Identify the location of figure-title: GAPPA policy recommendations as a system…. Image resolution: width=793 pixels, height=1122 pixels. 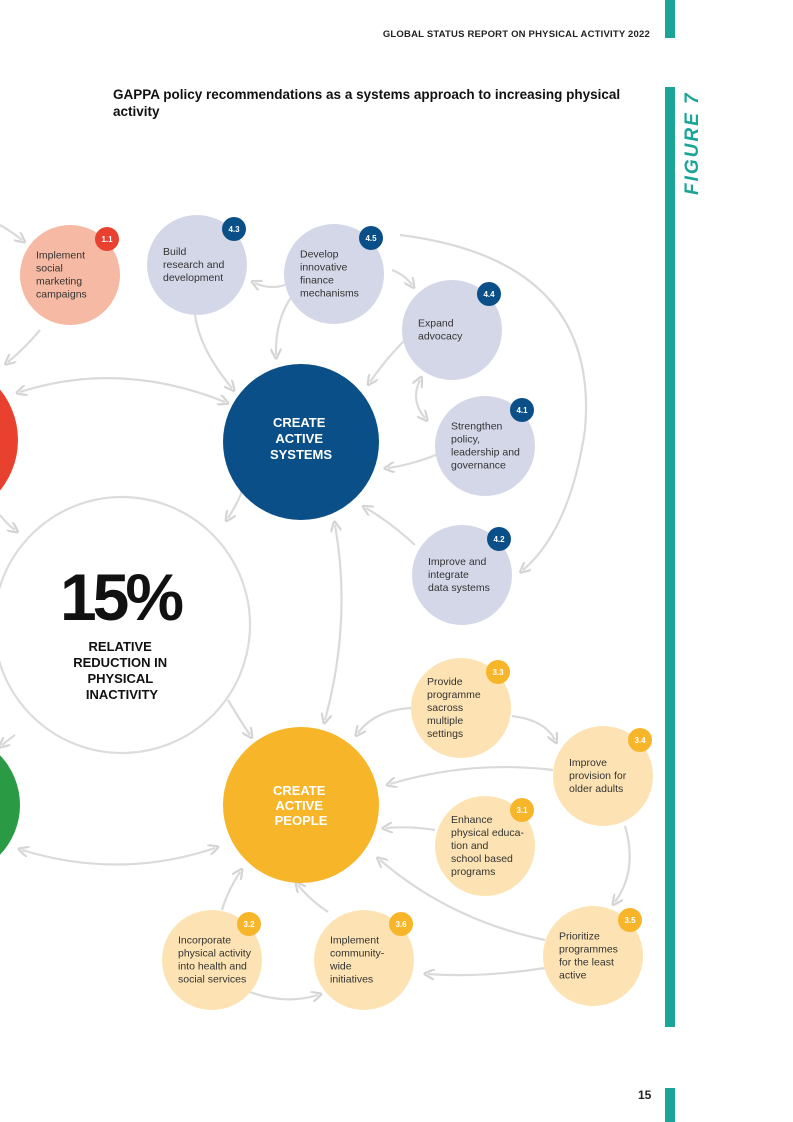
(367, 103).